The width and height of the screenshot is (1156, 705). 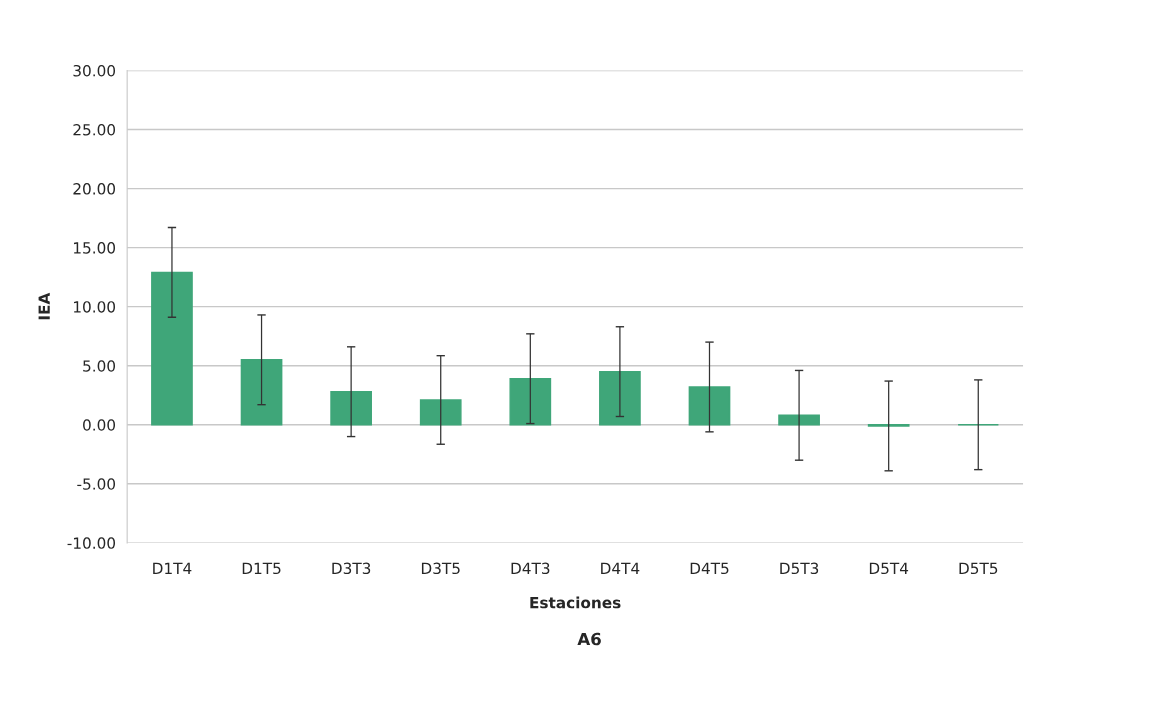 I want to click on x-tick-label: D1T4, so click(x=172, y=568).